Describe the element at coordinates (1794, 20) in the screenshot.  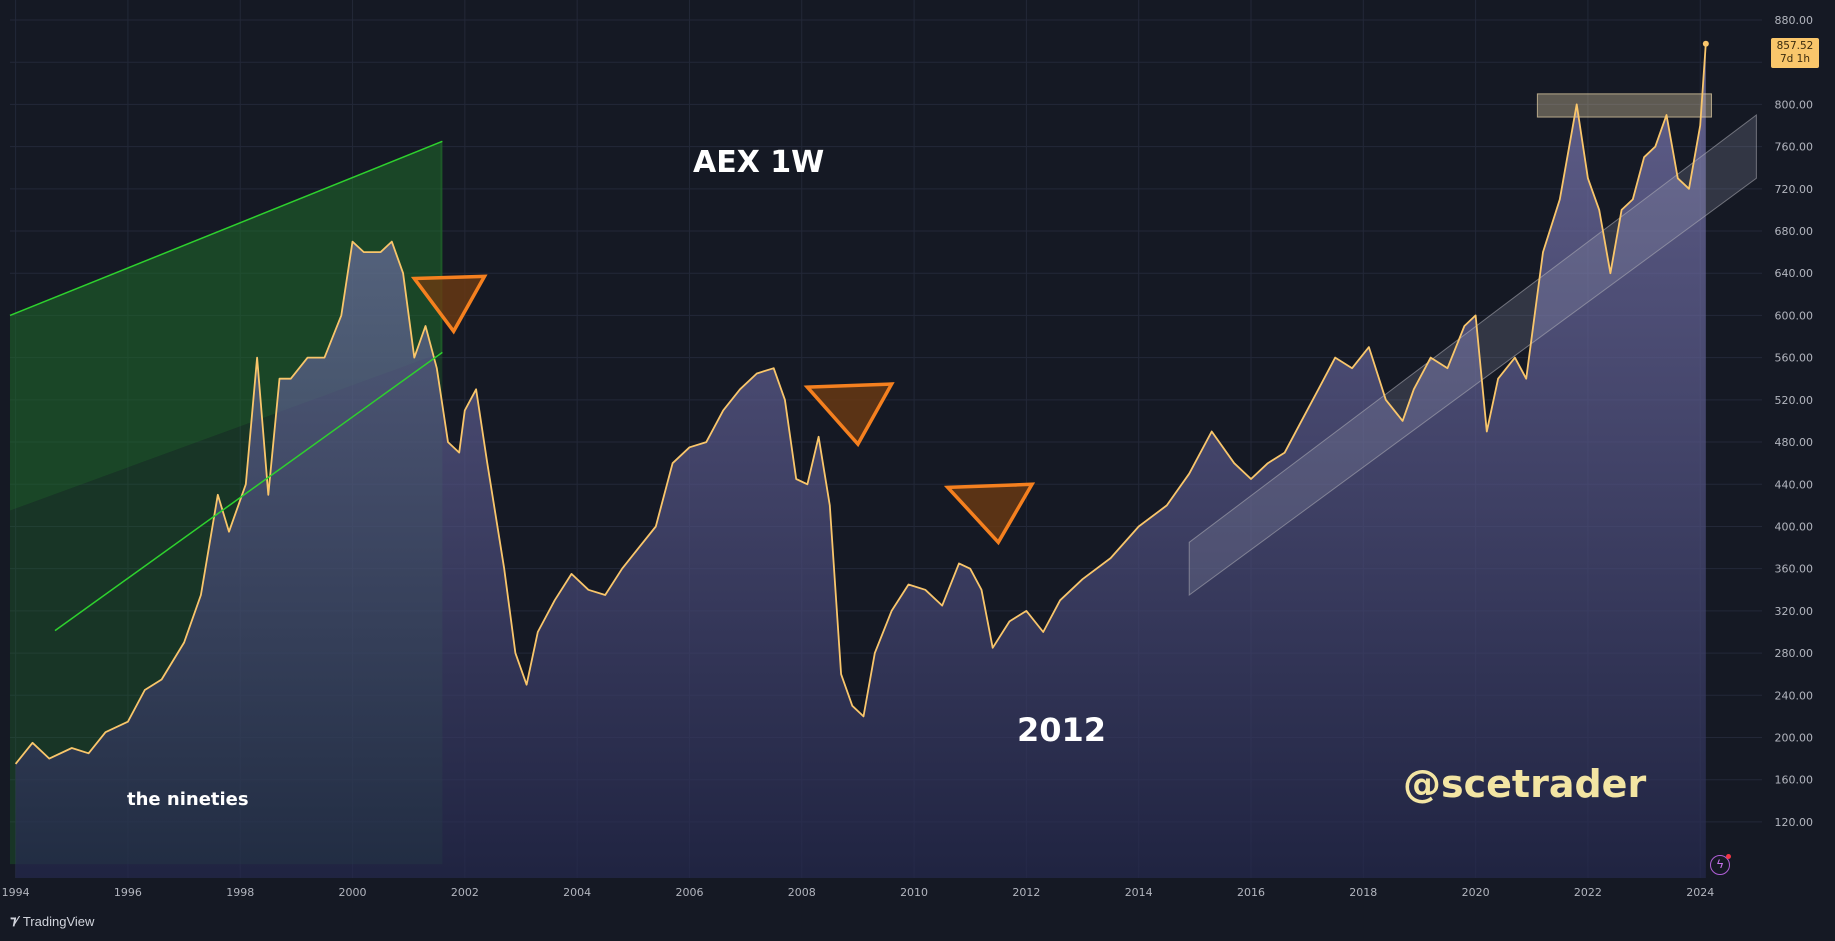
I see `y-tick-label: 880.00` at that location.